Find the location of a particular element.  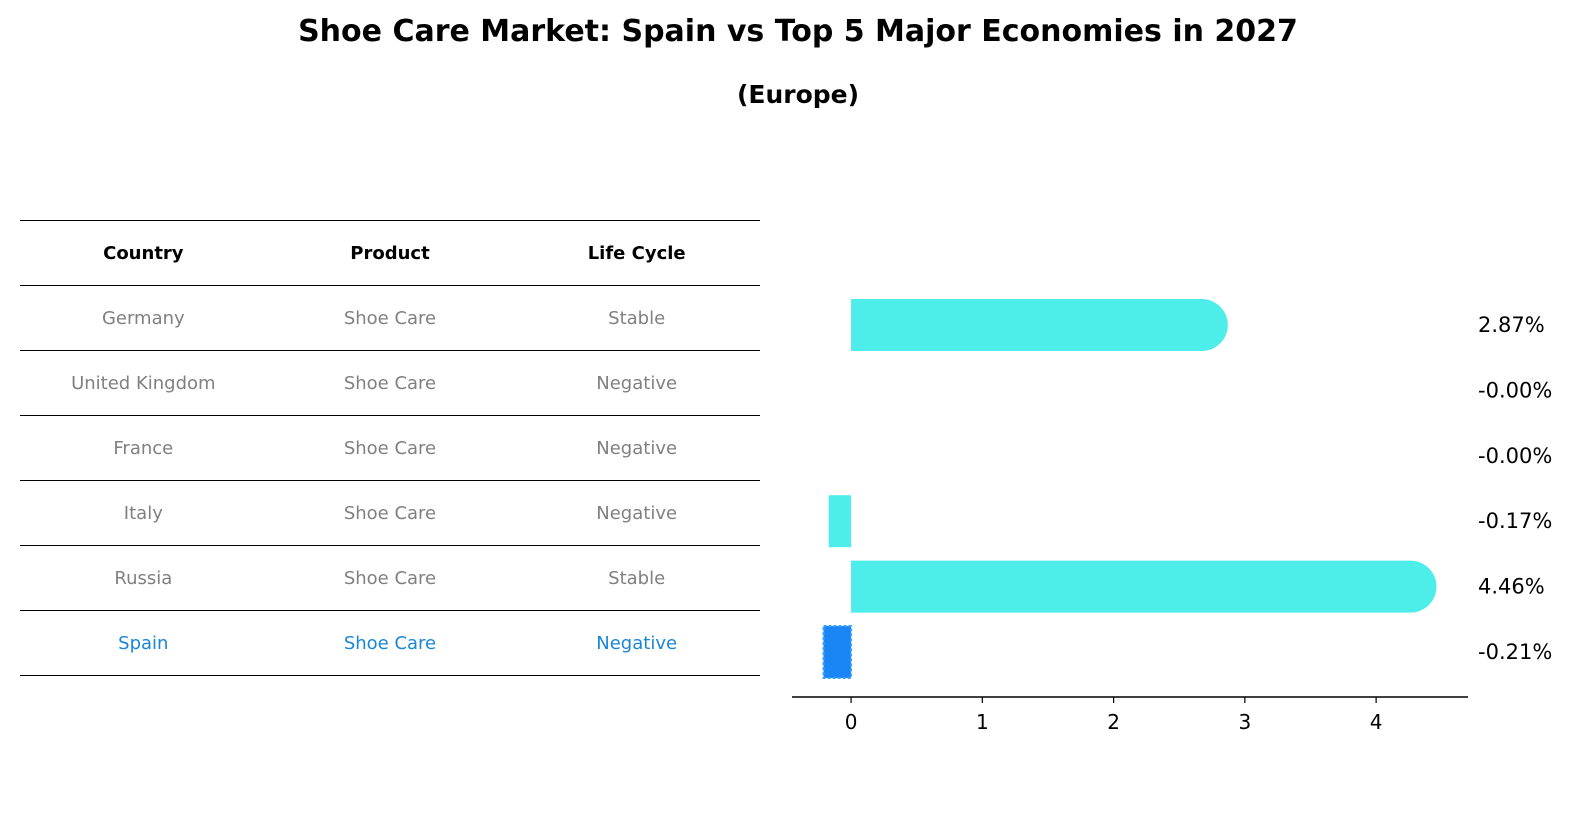

chart-subtitle: (Europe) is located at coordinates (798, 94).